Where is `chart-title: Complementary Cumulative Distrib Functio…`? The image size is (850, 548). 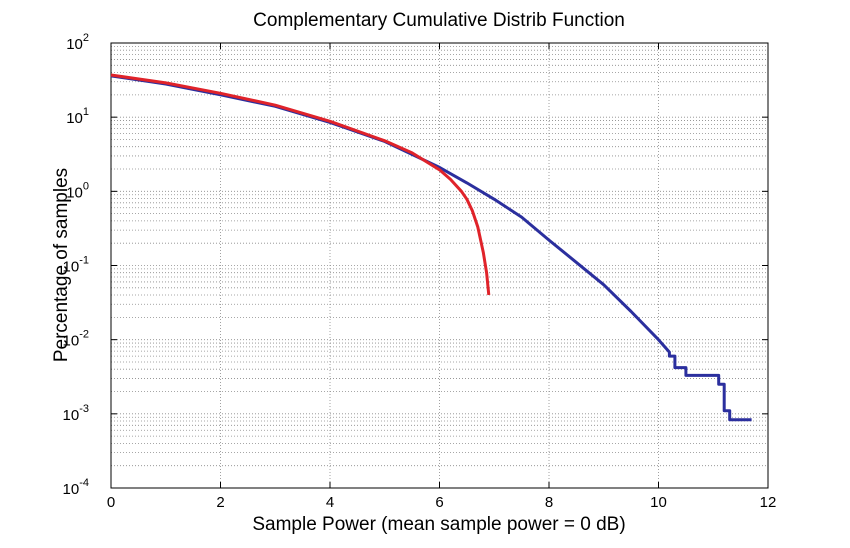 chart-title: Complementary Cumulative Distrib Functio… is located at coordinates (439, 20).